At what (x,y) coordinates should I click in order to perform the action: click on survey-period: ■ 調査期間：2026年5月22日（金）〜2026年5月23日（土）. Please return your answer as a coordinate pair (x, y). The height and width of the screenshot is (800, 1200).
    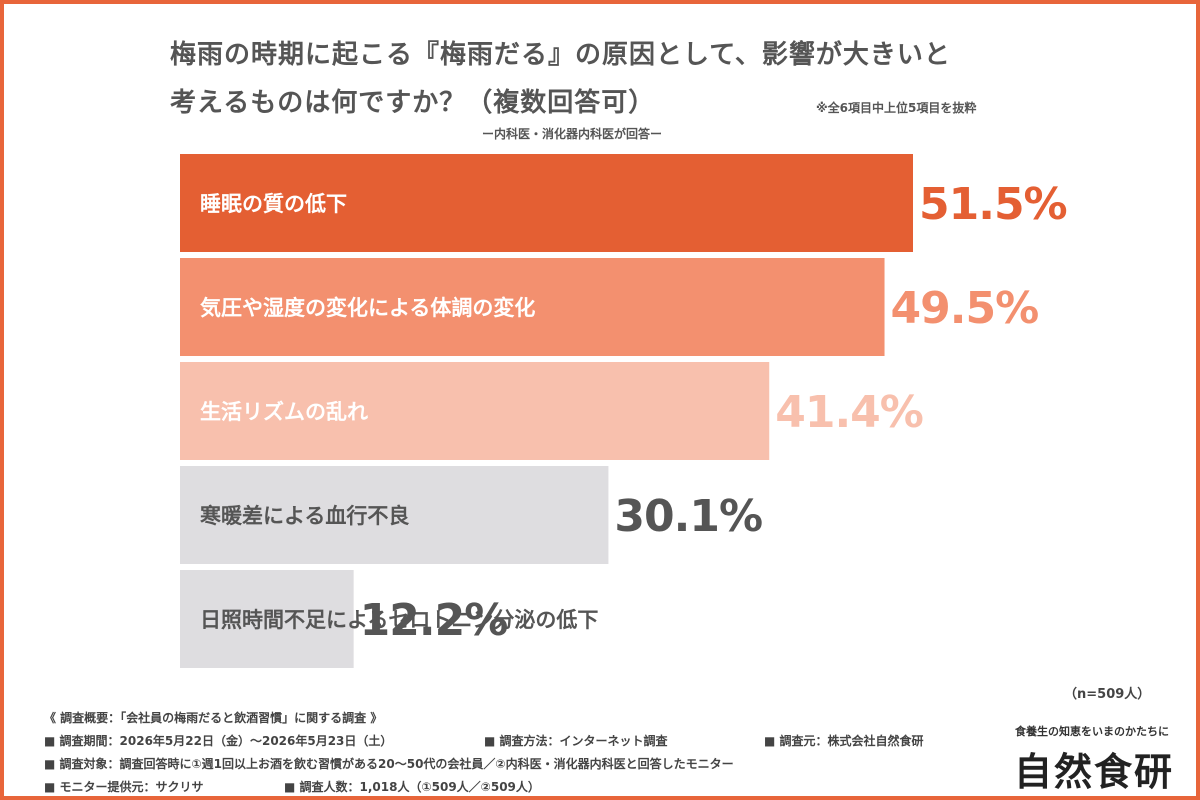
    Looking at the image, I should click on (218, 741).